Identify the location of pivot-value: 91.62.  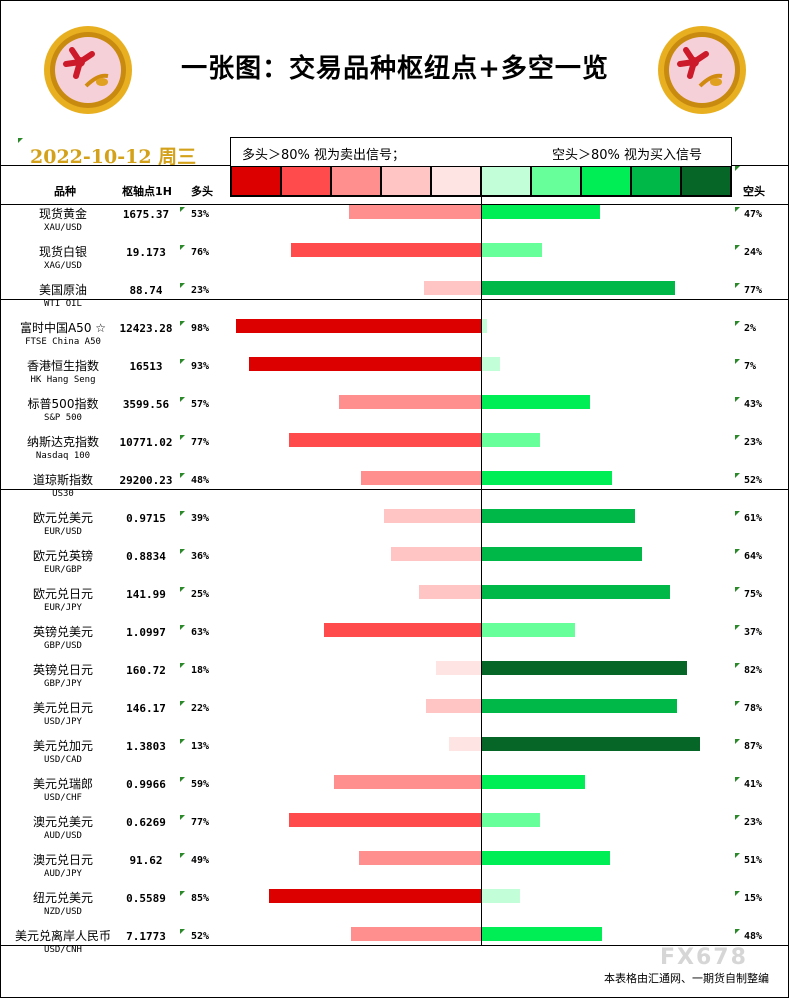
(146, 860).